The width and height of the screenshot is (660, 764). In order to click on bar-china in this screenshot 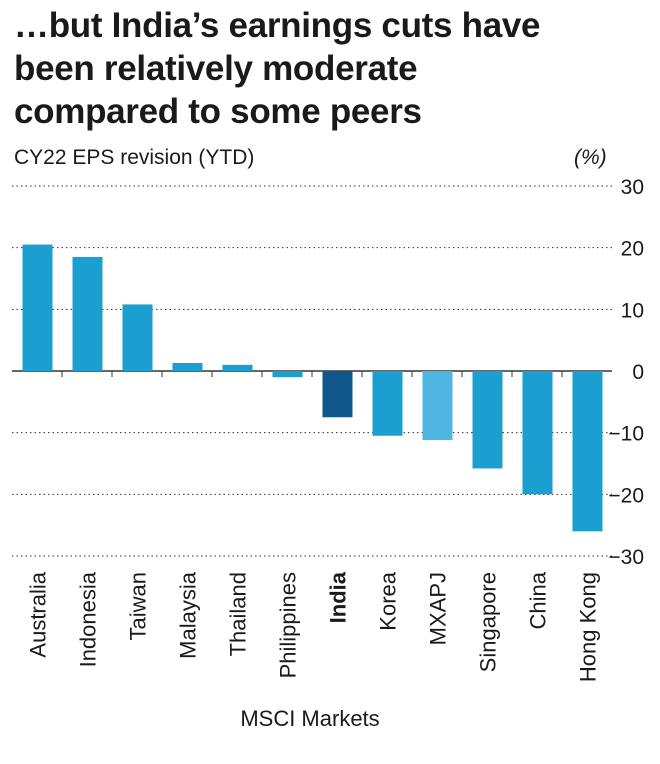, I will do `click(537, 433)`.